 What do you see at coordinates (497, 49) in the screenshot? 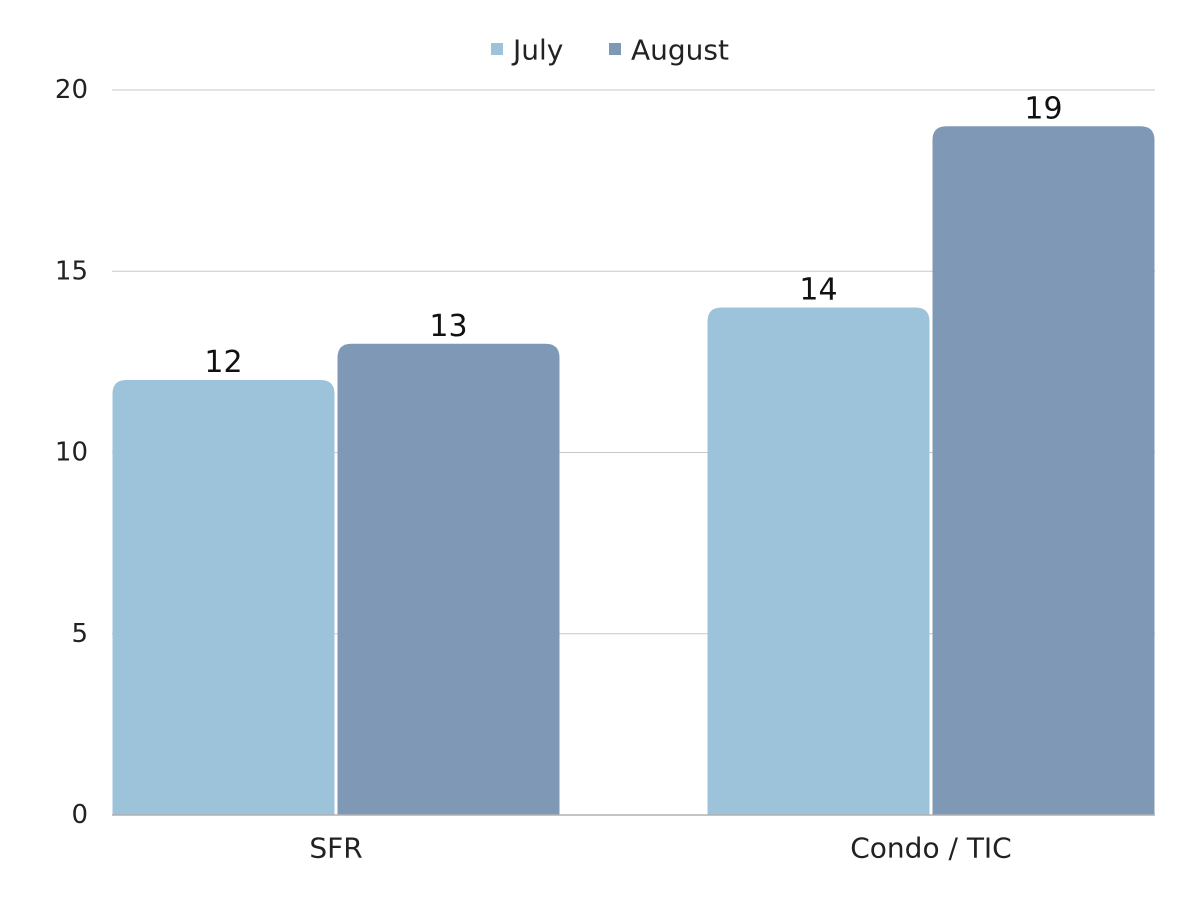
I see `legend-swatch-july` at bounding box center [497, 49].